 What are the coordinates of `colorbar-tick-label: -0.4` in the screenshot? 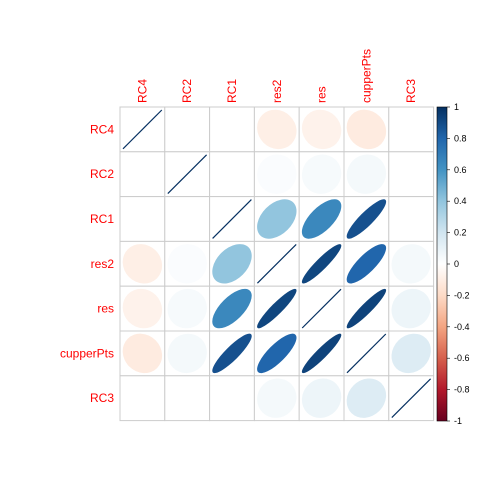 It's located at (462, 327).